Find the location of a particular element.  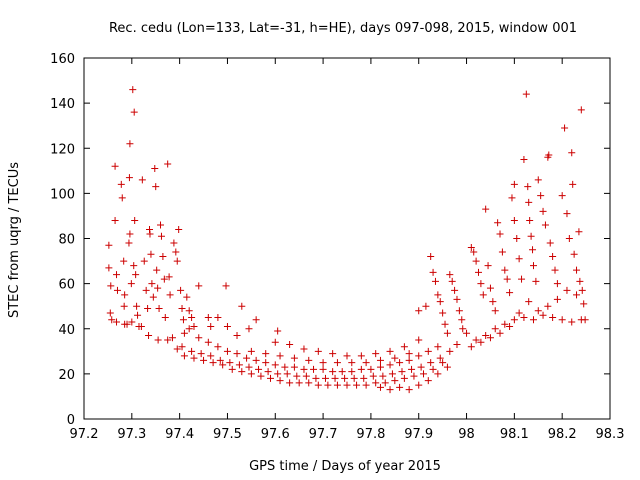

x-tick-label: 97.4 is located at coordinates (179, 434).